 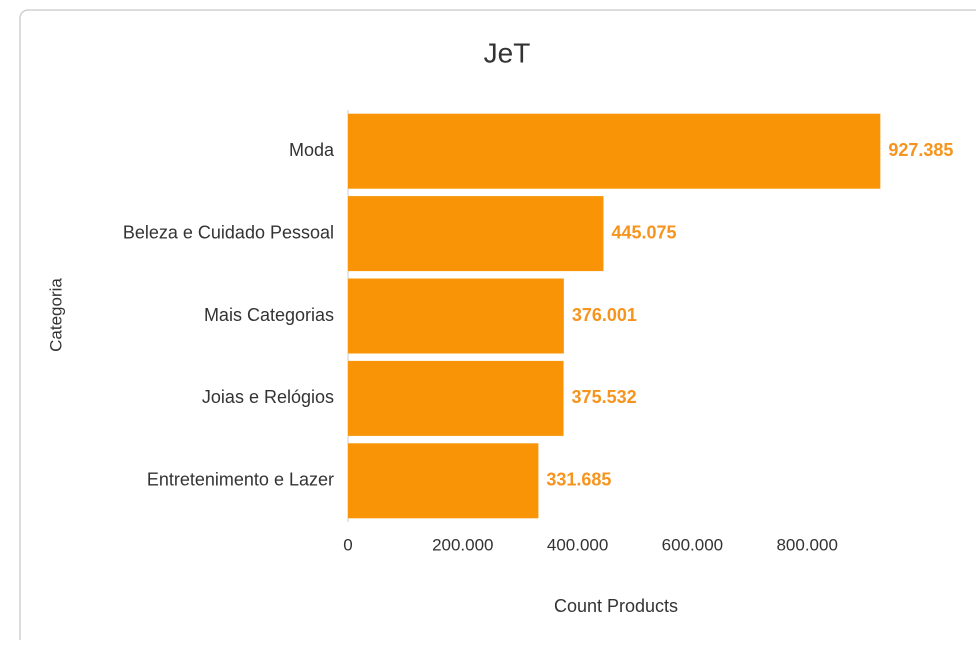 I want to click on y-tick-label: Joias e Relógios, so click(x=268, y=397).